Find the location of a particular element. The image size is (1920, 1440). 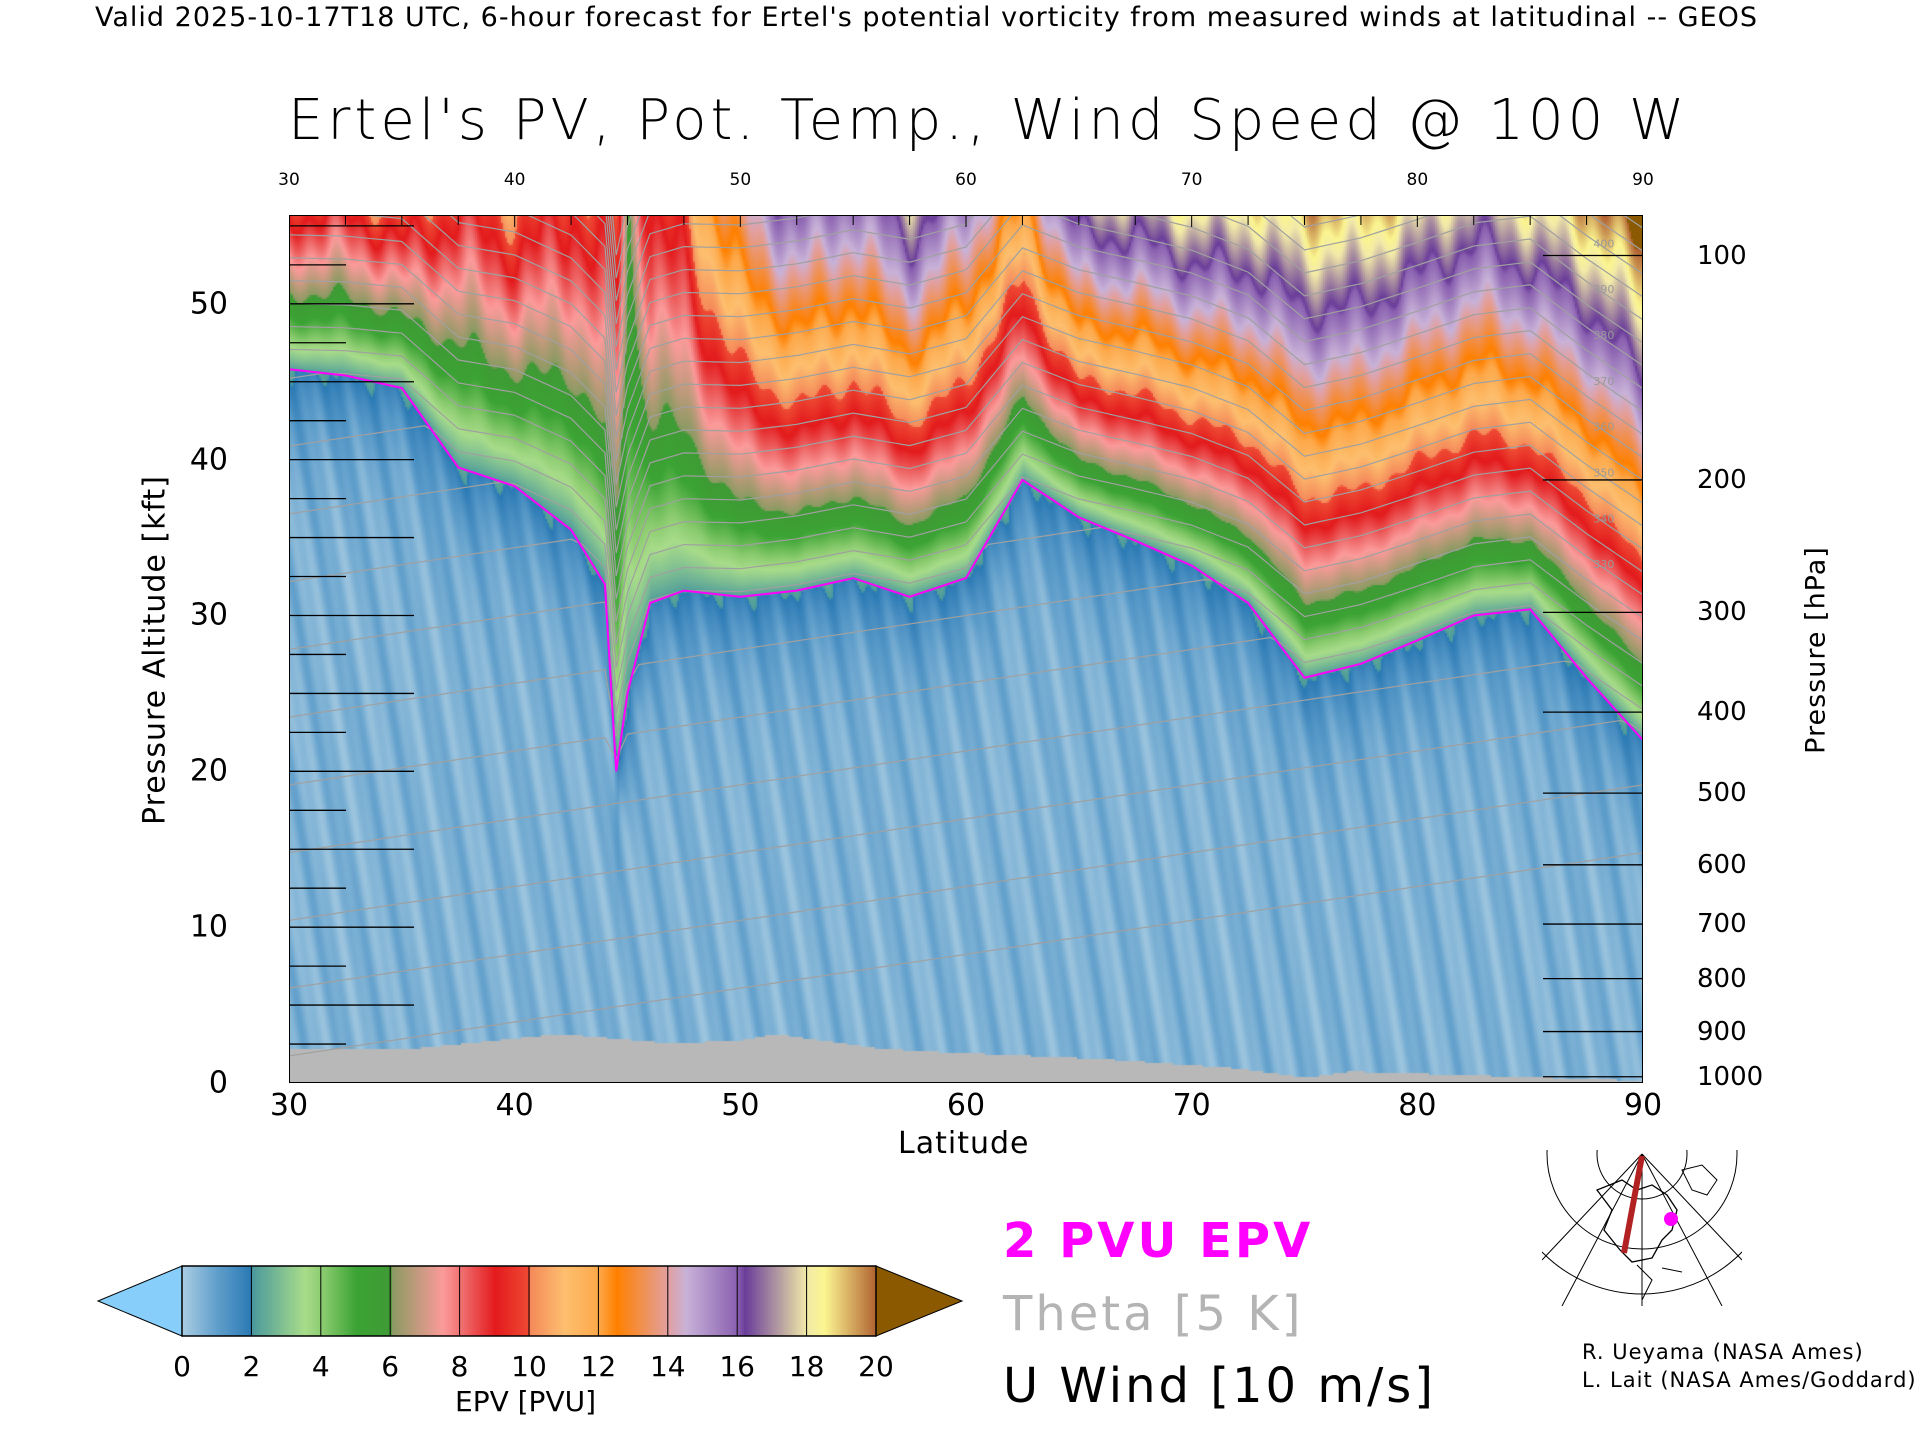

colorbar is located at coordinates (530, 1301).